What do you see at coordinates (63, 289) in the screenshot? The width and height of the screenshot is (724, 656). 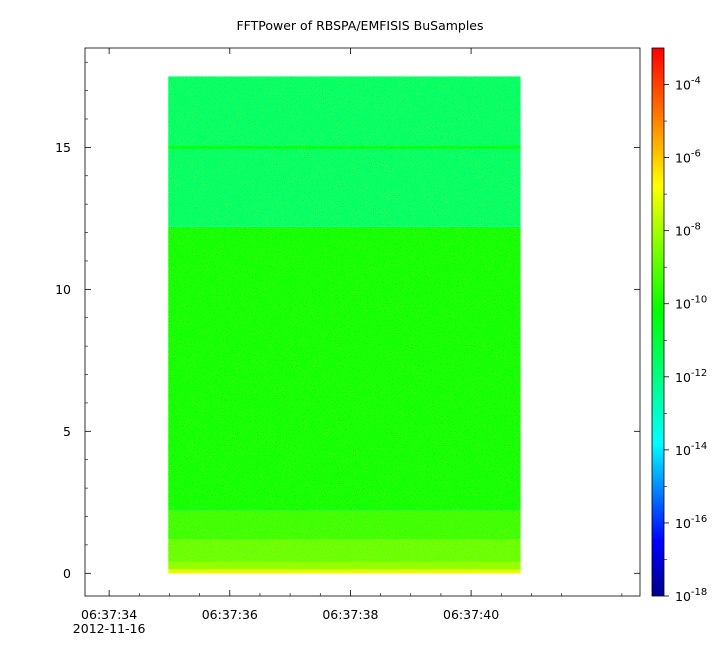 I see `y-tick-label: 10` at bounding box center [63, 289].